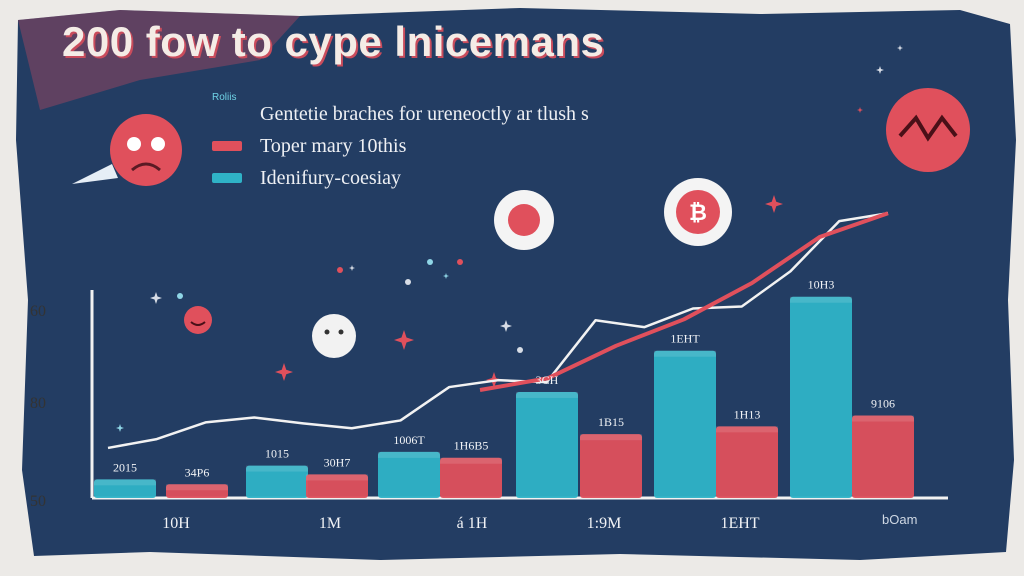  Describe the element at coordinates (471, 446) in the screenshot. I see `bar-label-5: 1H6B5` at that location.